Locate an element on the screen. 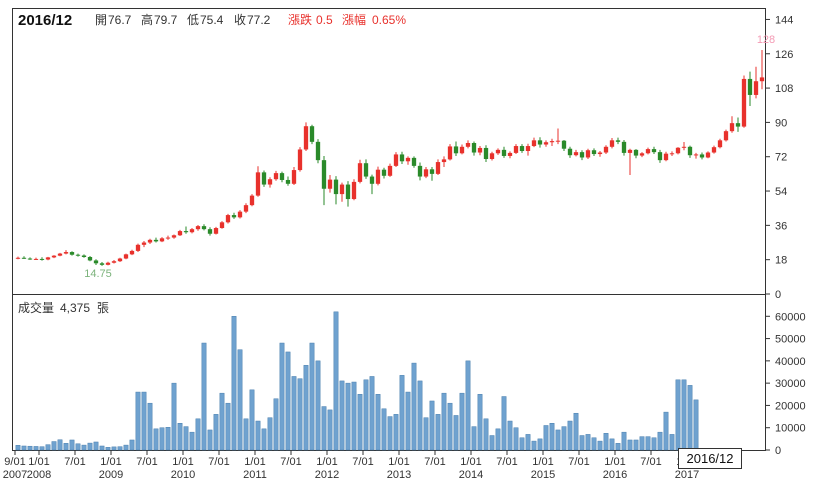  price-tick-label: 0 is located at coordinates (778, 295).